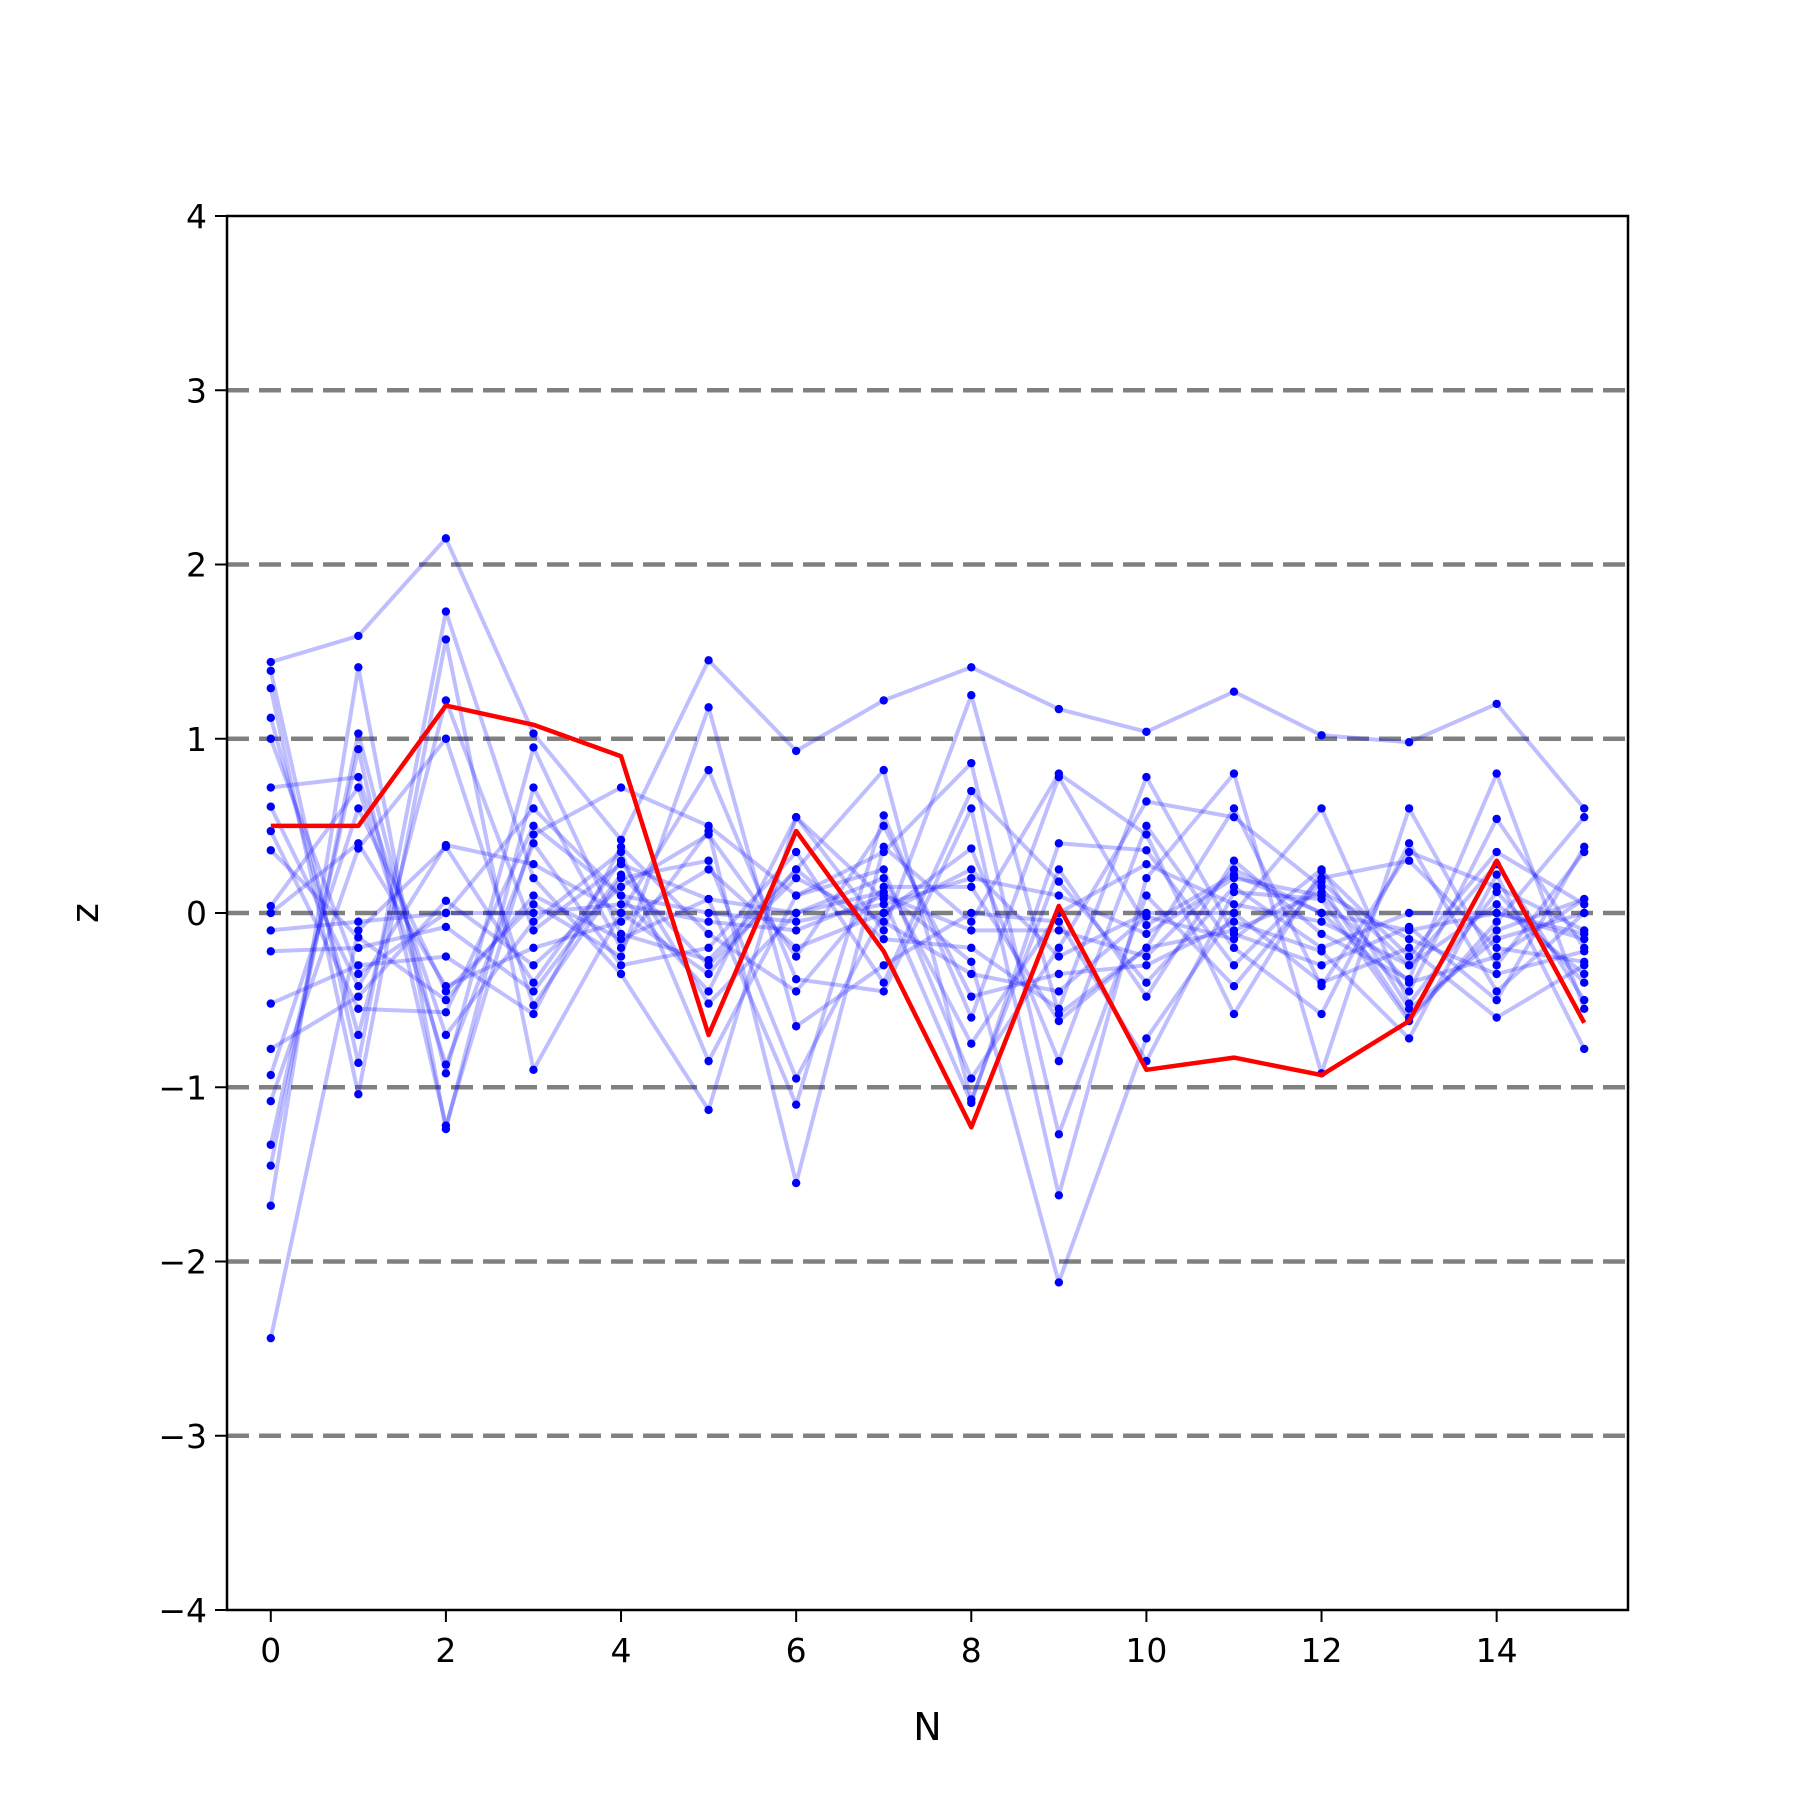 Image resolution: width=1800 pixels, height=1800 pixels. I want to click on x-tick-label-0: 0, so click(270, 1650).